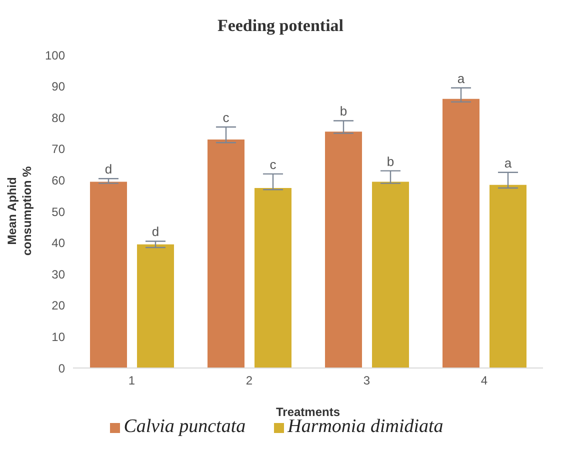  Describe the element at coordinates (59, 180) in the screenshot. I see `y-tick-label: 60` at that location.